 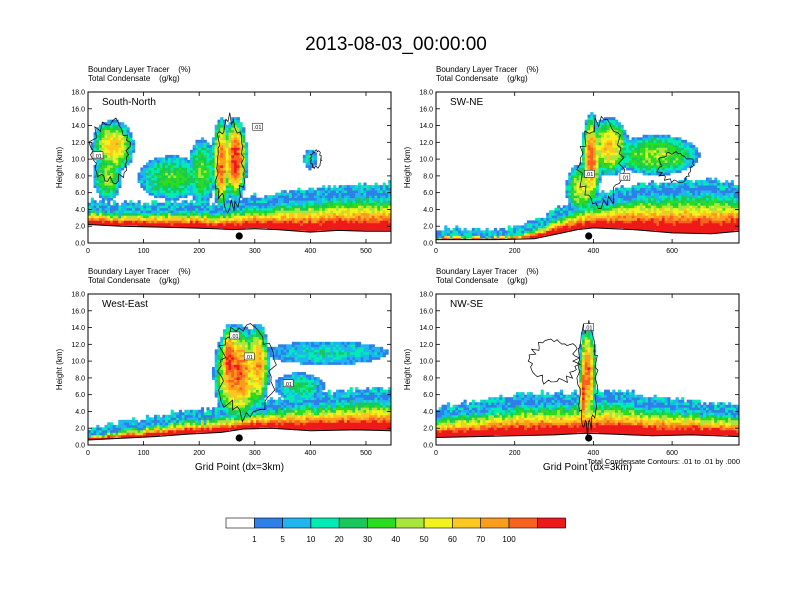 What do you see at coordinates (466, 102) in the screenshot?
I see `panel-title: SW-NE` at bounding box center [466, 102].